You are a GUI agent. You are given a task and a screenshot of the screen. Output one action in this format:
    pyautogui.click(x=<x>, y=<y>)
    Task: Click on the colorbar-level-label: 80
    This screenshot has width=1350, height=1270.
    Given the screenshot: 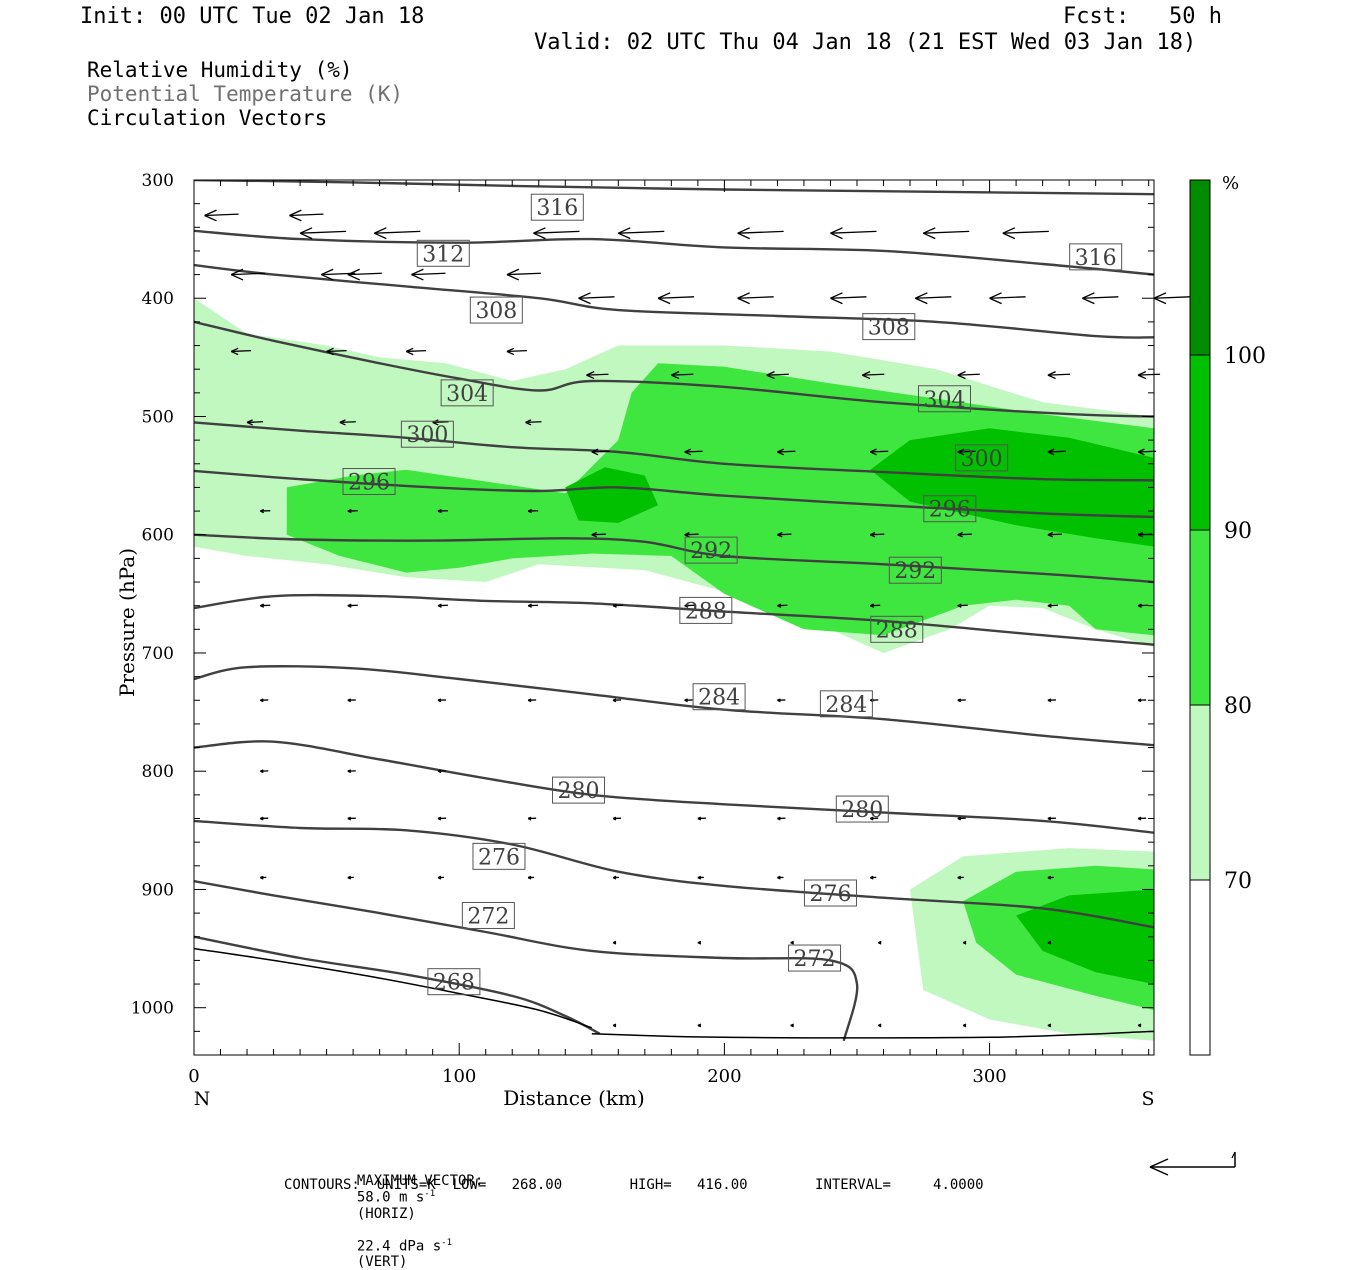 What is the action you would take?
    pyautogui.click(x=1238, y=706)
    